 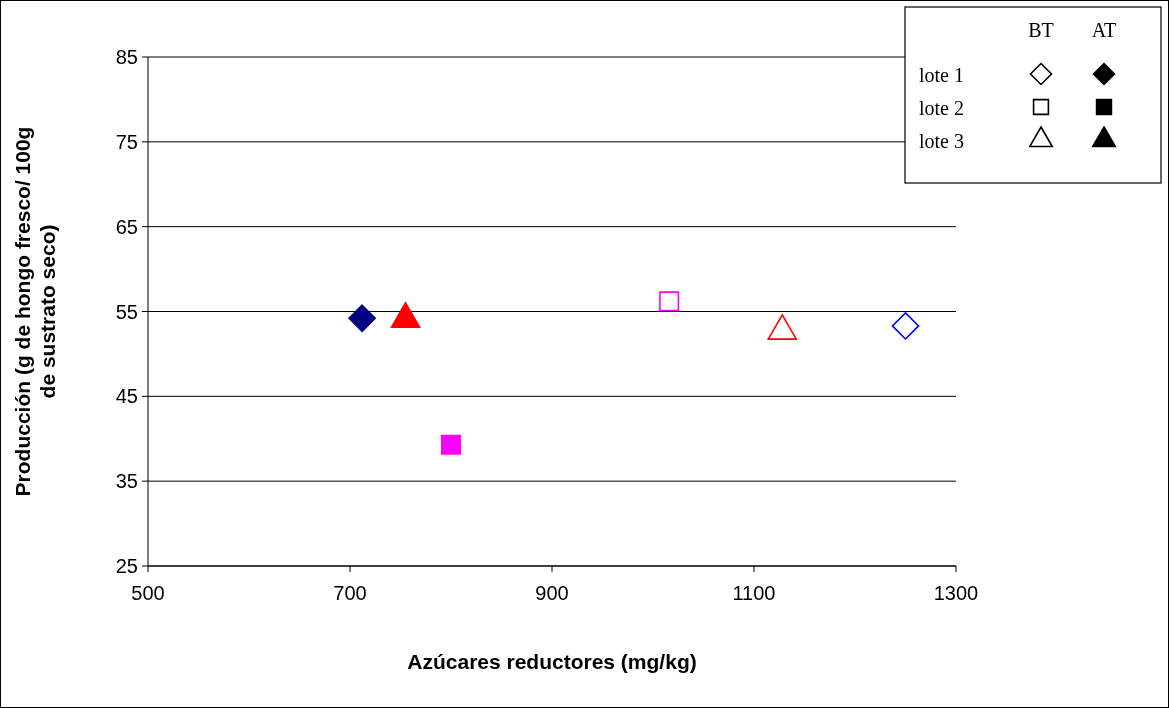 I want to click on y-tick-label: 25, so click(x=126, y=566).